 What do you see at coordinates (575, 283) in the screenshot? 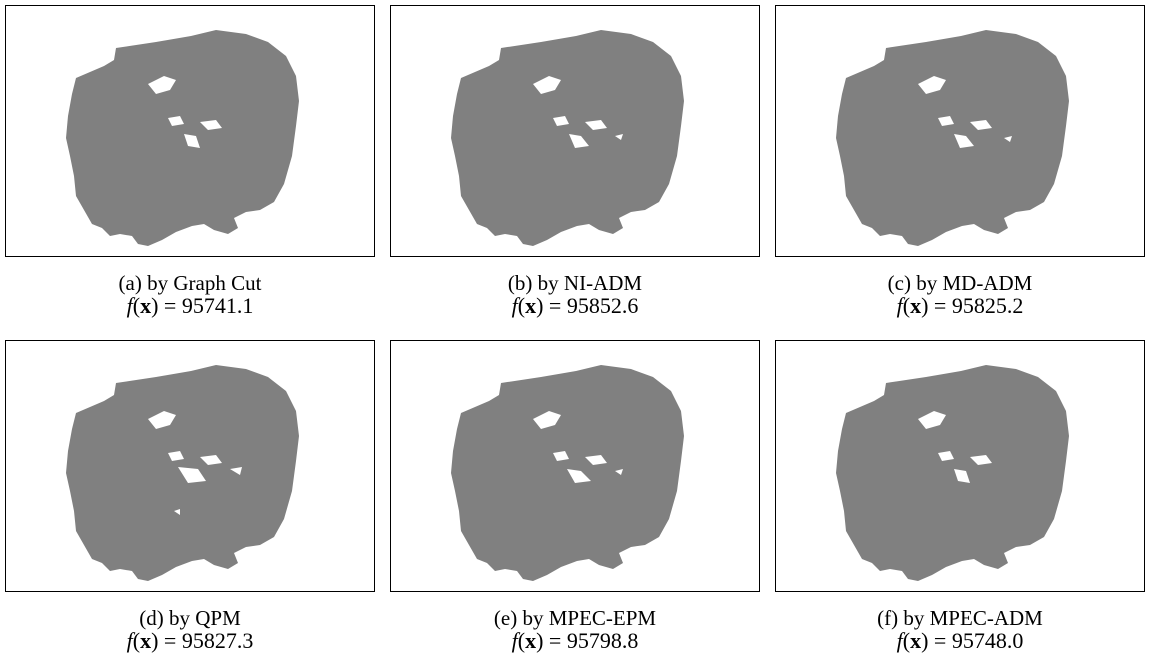
I see `panel-caption: (b) by NI-ADM` at bounding box center [575, 283].